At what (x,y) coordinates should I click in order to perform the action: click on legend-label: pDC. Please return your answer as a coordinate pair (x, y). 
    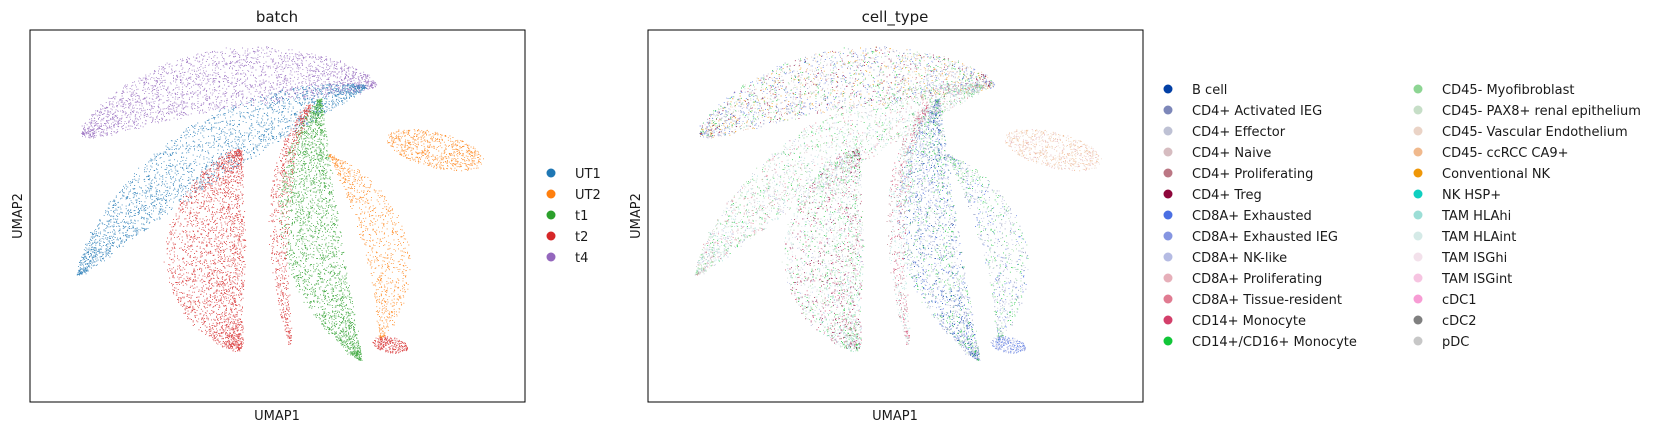
    Looking at the image, I should click on (1455, 342).